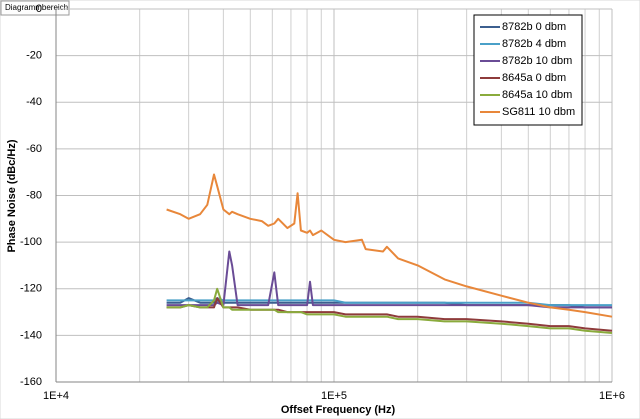 This screenshot has width=640, height=419. Describe the element at coordinates (334, 396) in the screenshot. I see `x-tick-label: 1E+5` at that location.